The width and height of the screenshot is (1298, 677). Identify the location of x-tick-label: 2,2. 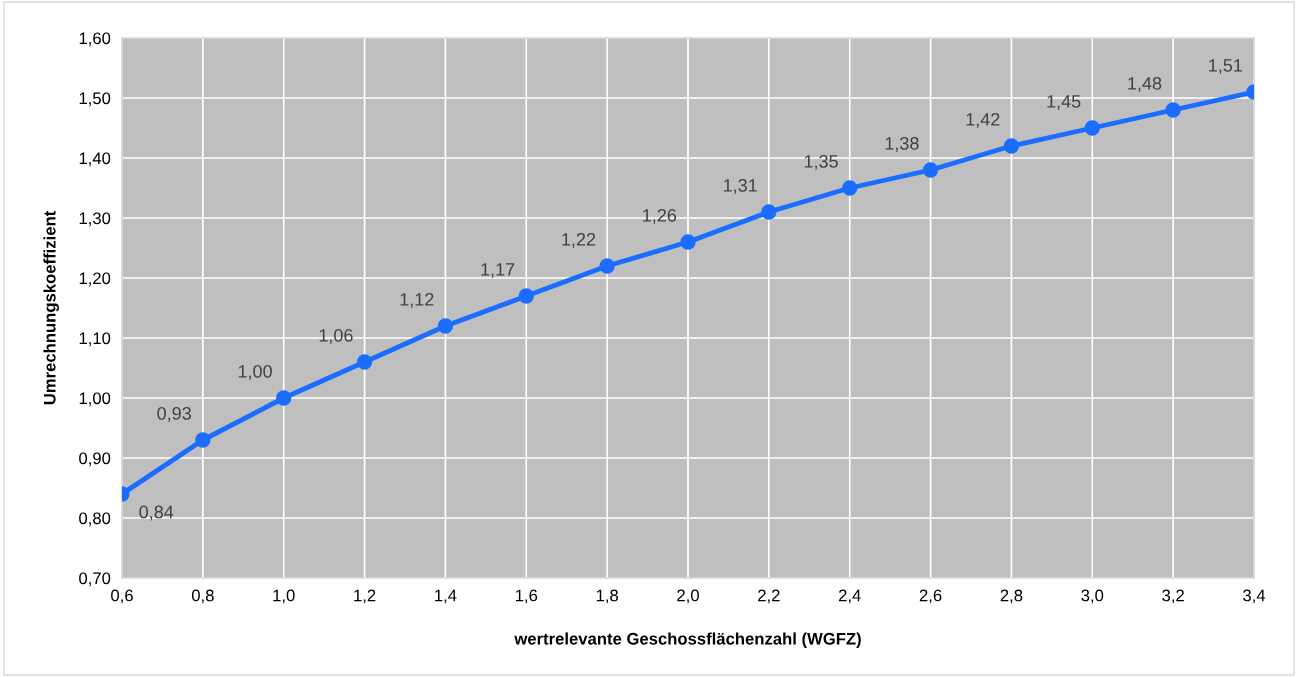
(769, 596).